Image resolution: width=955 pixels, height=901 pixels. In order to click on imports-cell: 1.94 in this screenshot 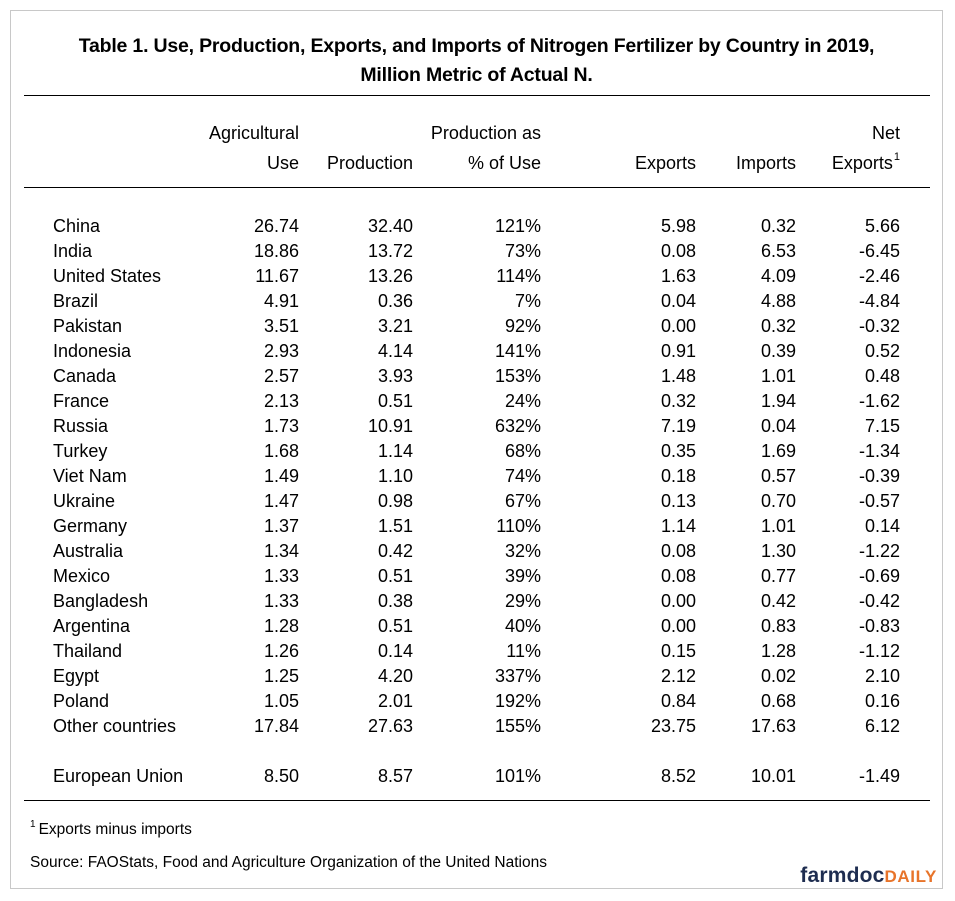, I will do `click(778, 401)`.